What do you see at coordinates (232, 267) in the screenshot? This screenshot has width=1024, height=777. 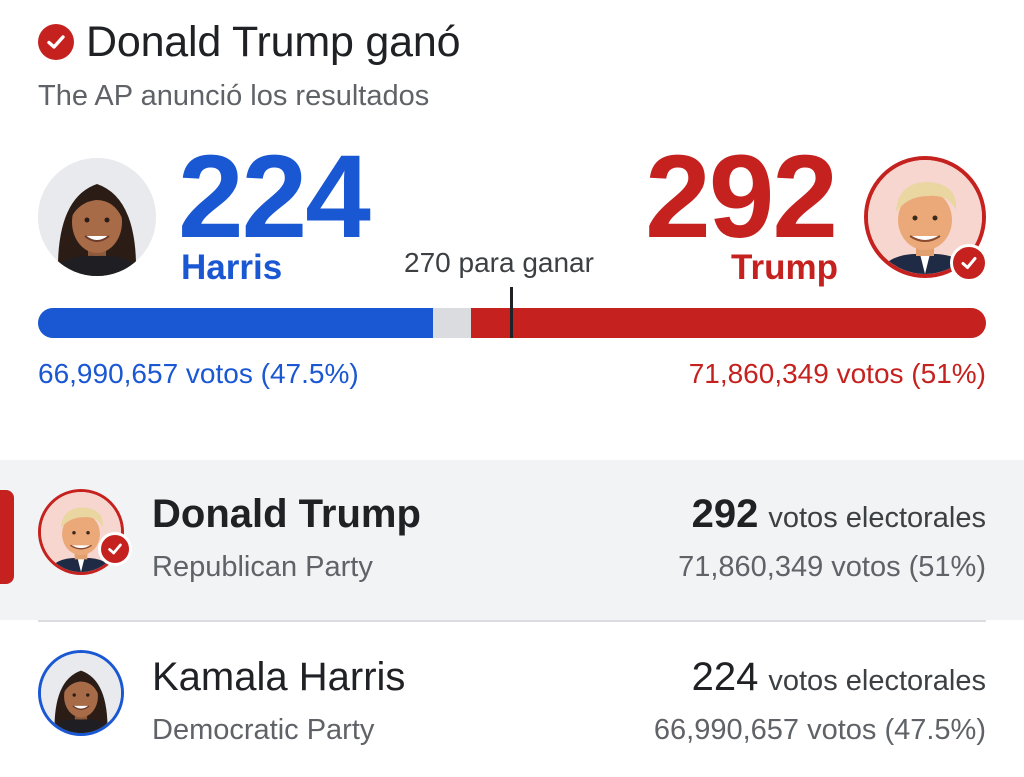 I see `harris-label: Harris` at bounding box center [232, 267].